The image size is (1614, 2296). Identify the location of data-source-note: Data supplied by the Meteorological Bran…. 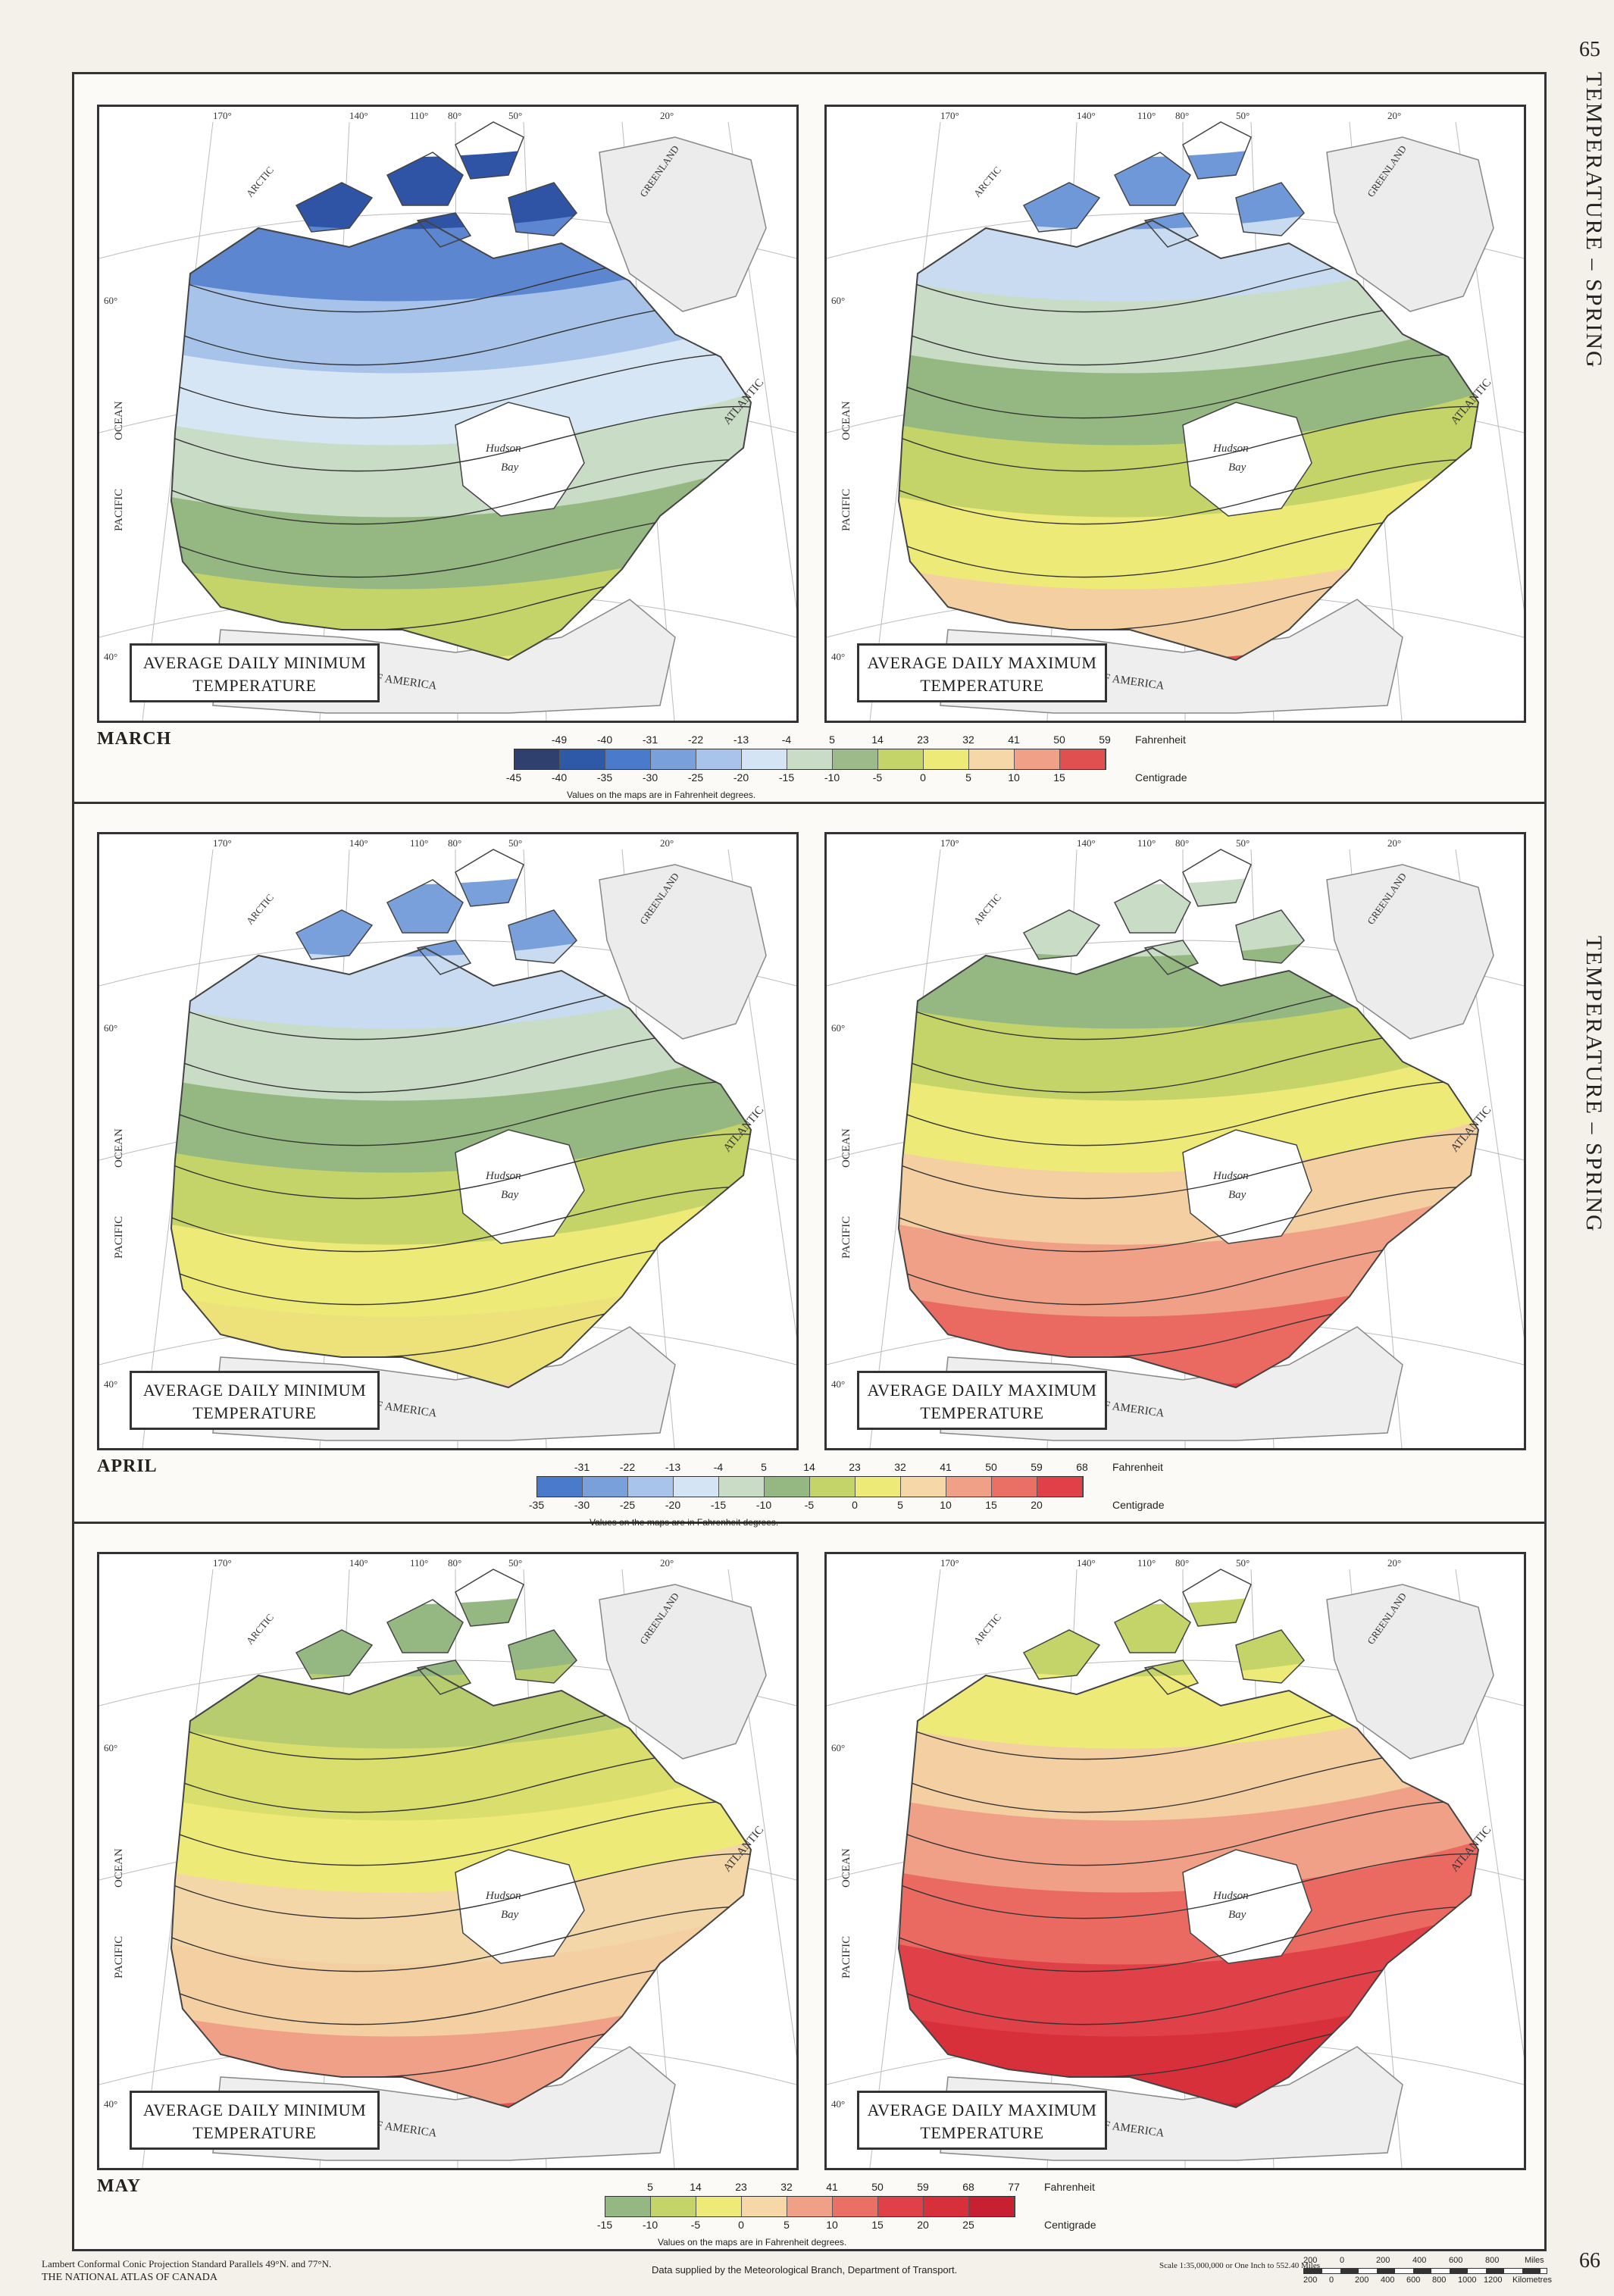
(805, 2270).